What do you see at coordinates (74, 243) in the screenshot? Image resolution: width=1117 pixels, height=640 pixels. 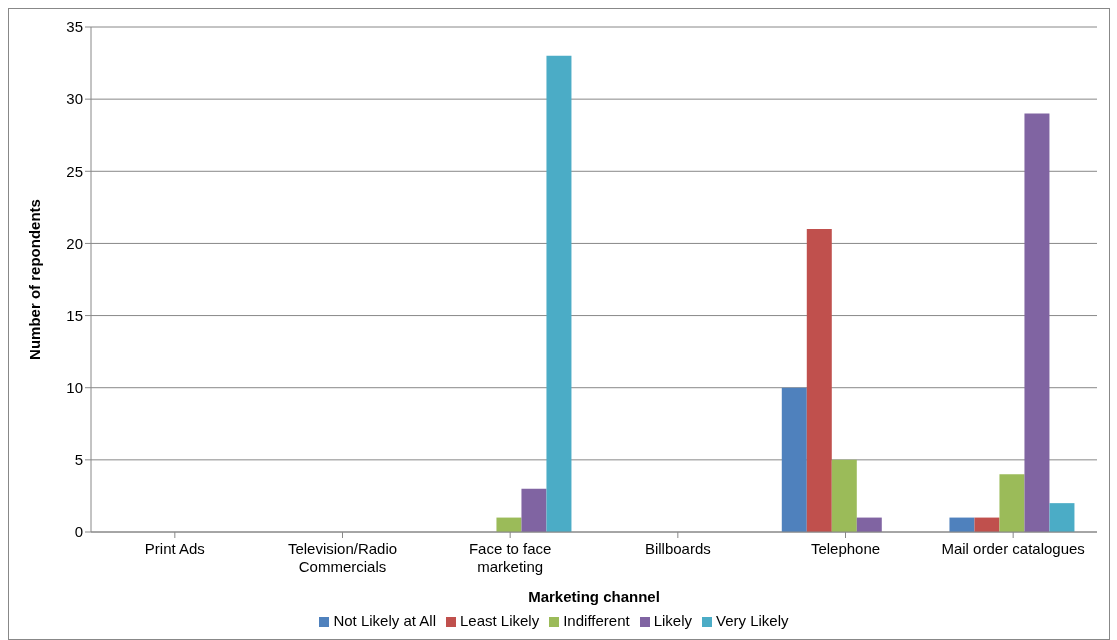 I see `y-tick-label: 20` at bounding box center [74, 243].